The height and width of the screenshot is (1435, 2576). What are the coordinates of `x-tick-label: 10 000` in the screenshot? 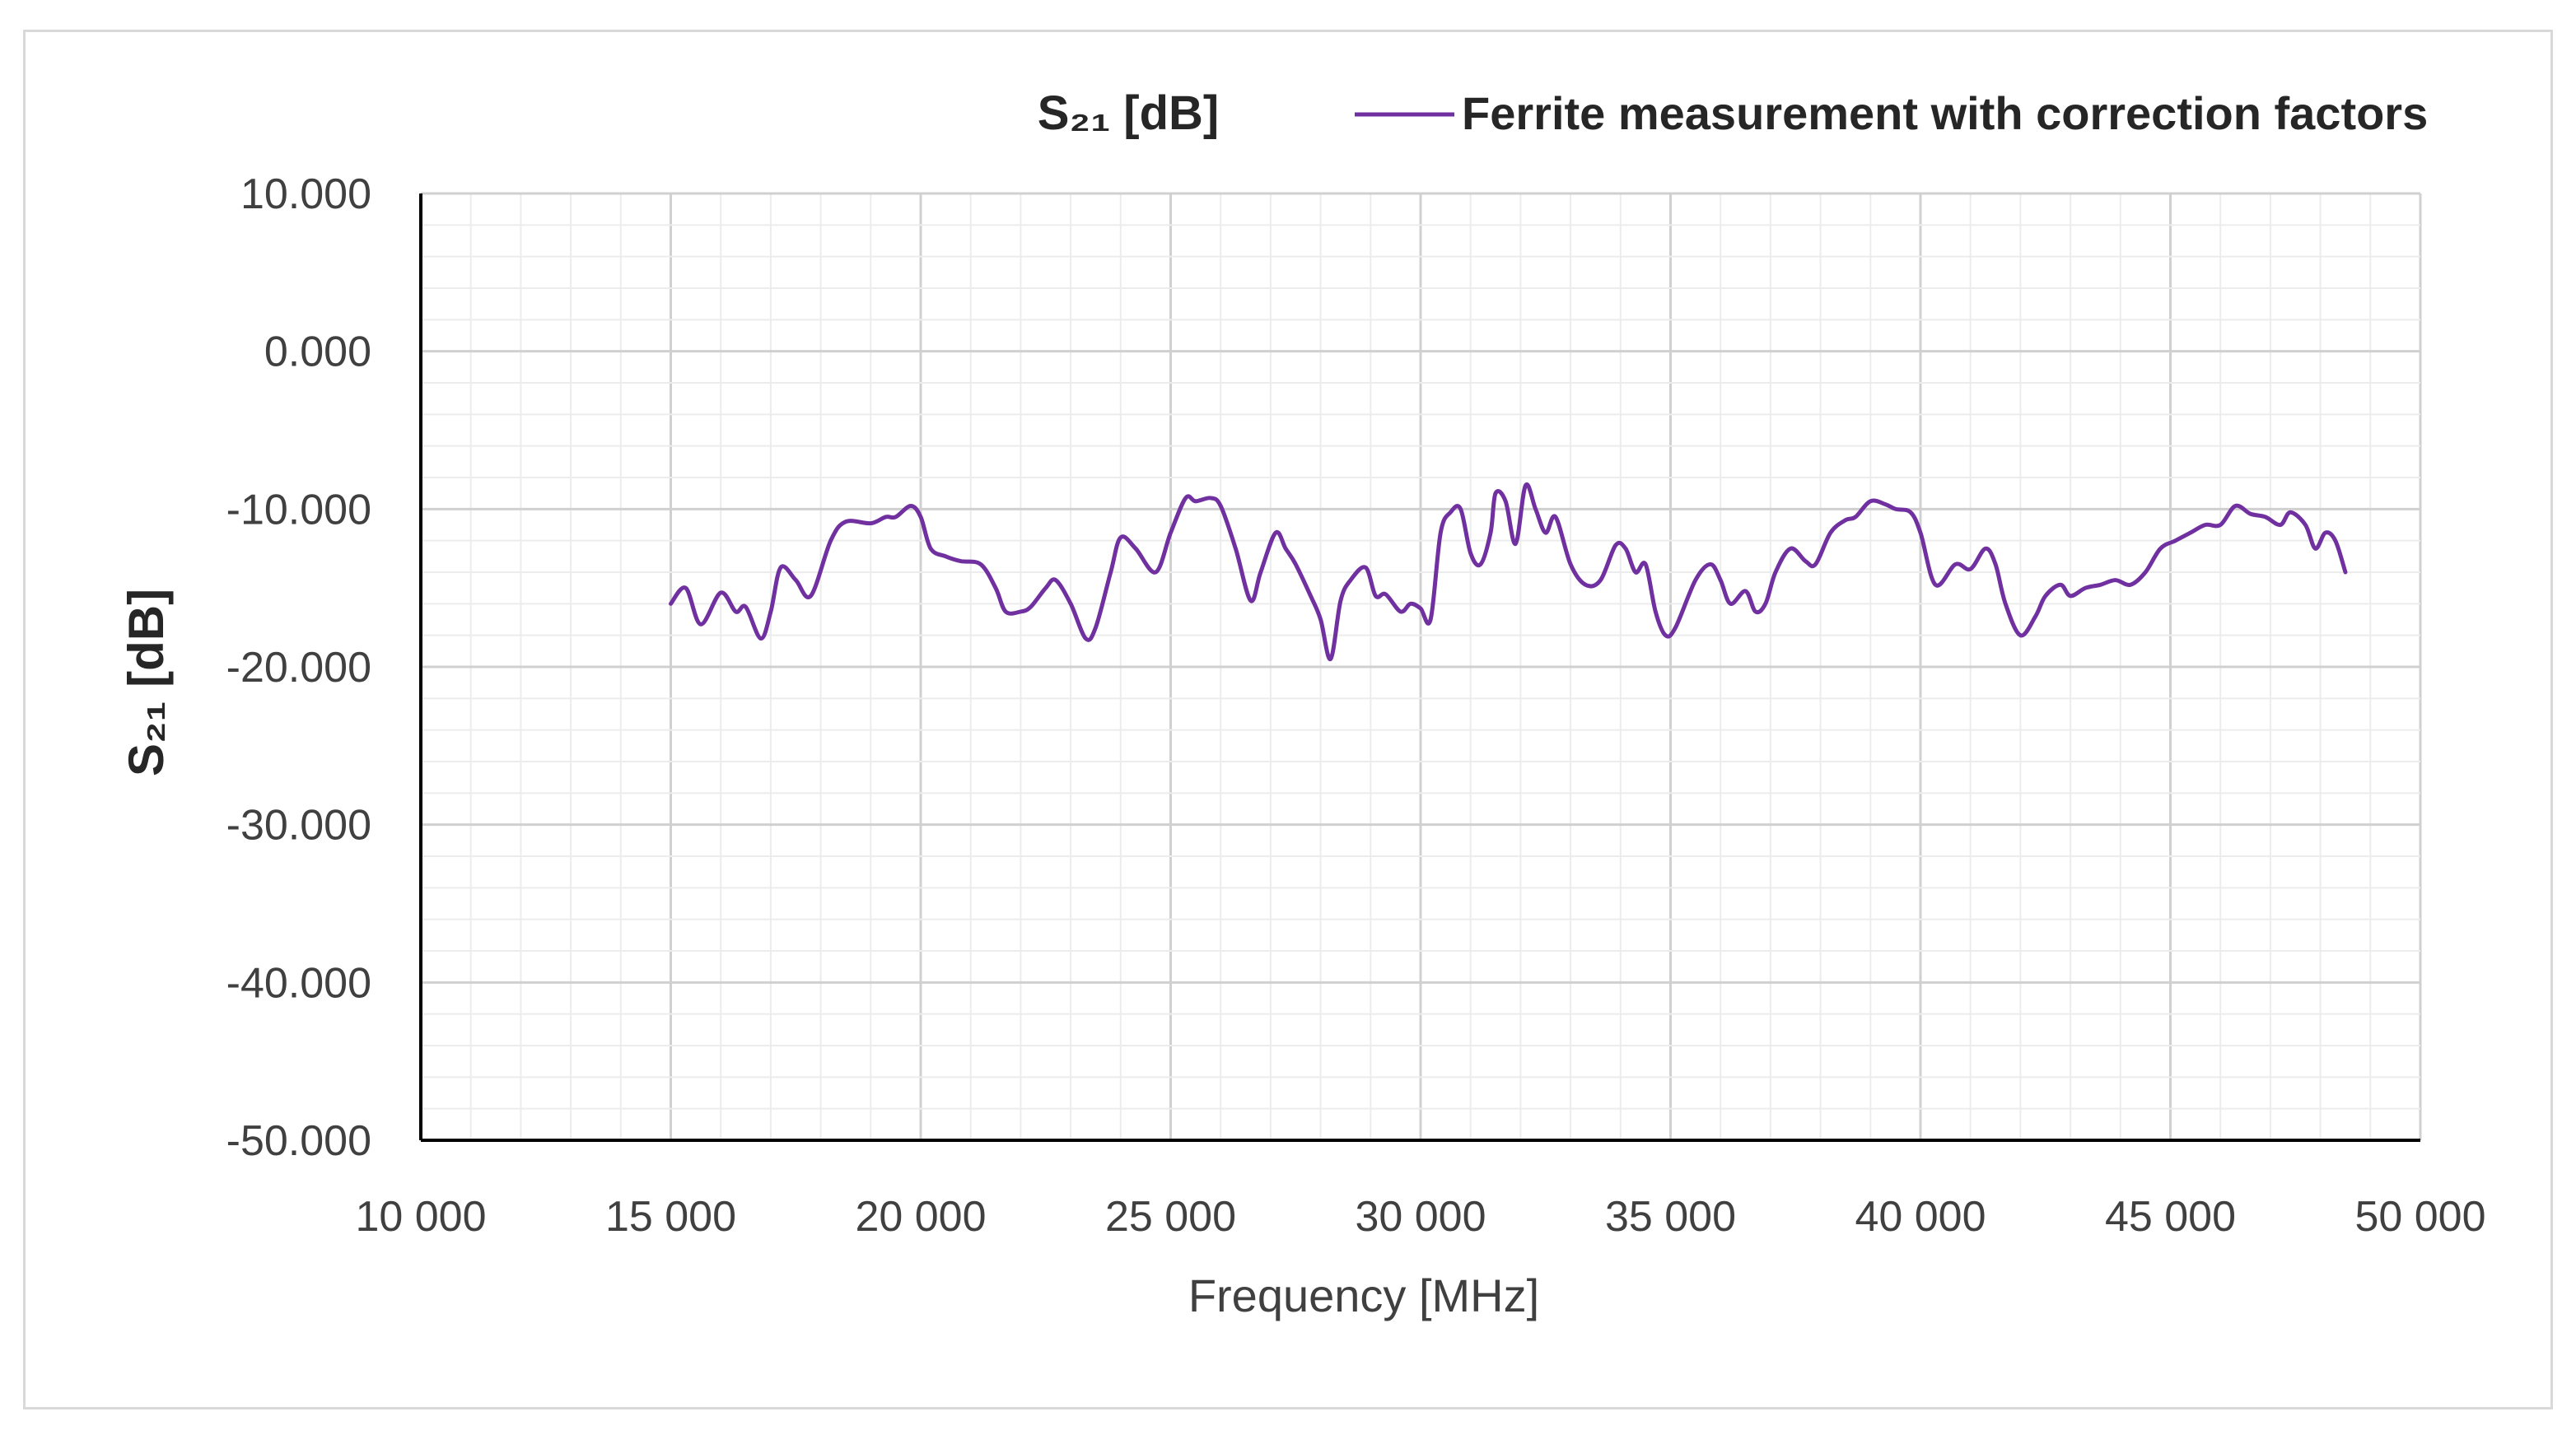 It's located at (420, 1217).